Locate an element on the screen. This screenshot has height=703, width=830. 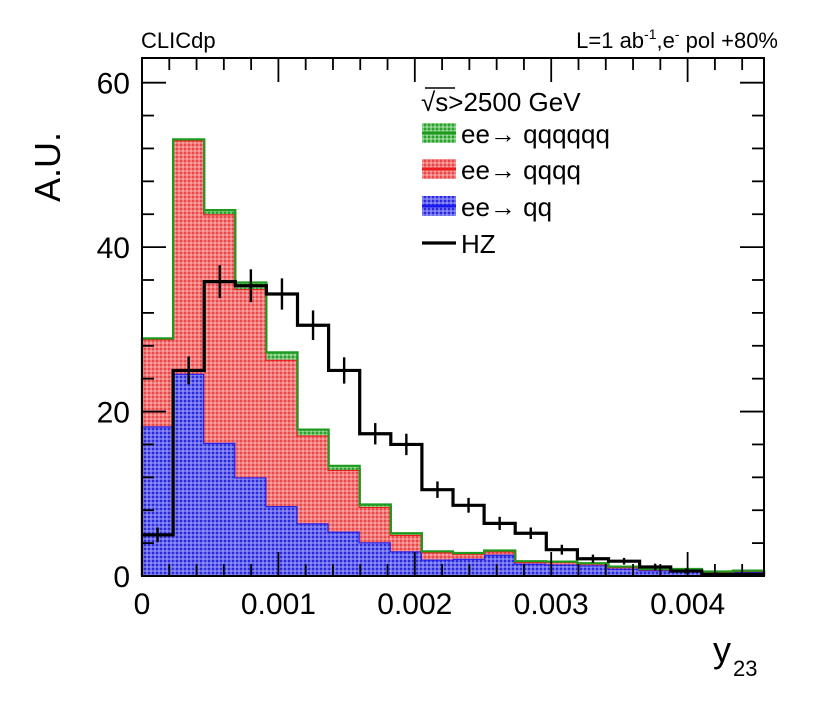
legend-header: √s>2500 GeV is located at coordinates (501, 102).